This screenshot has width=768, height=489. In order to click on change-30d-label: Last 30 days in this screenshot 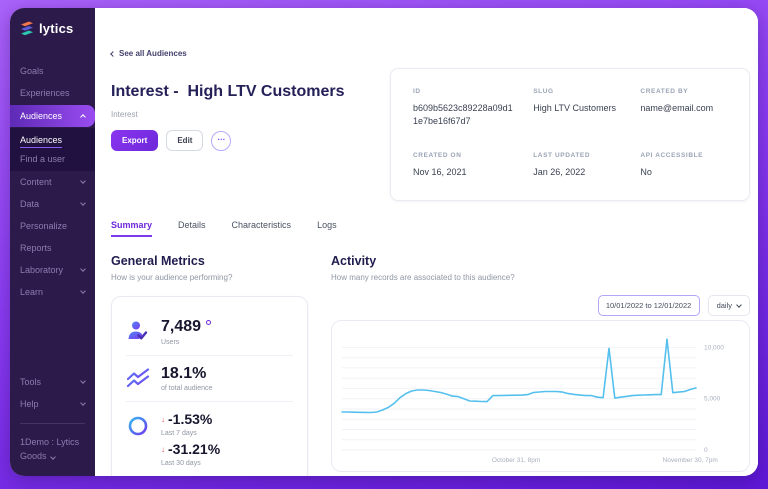, I will do `click(181, 464)`.